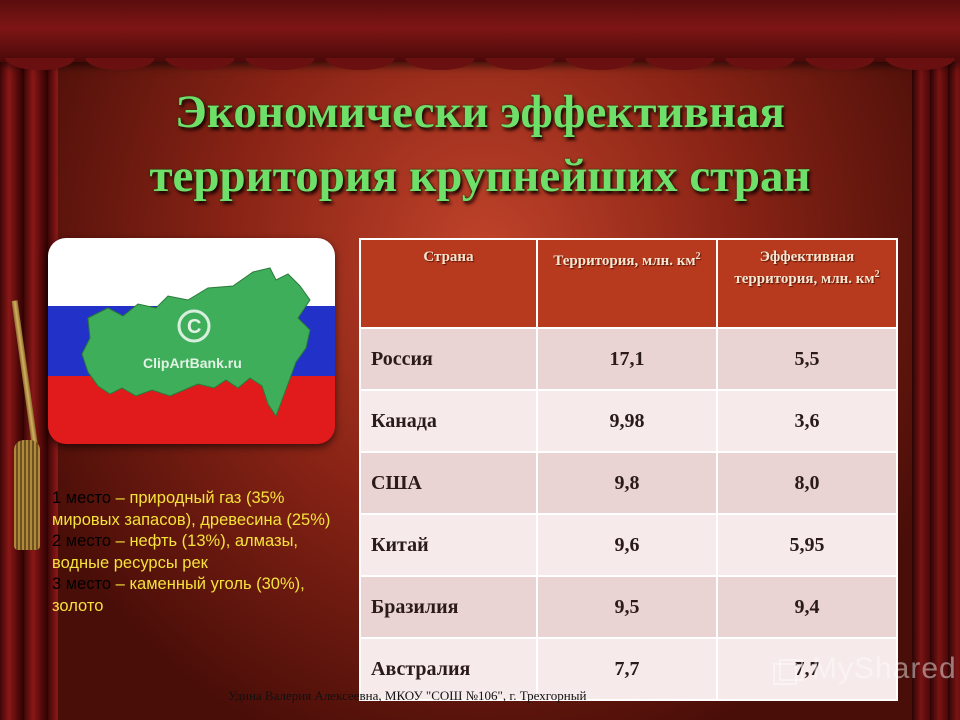  I want to click on russia-flag-map-image: C ClipArtBank.ru, so click(191, 341).